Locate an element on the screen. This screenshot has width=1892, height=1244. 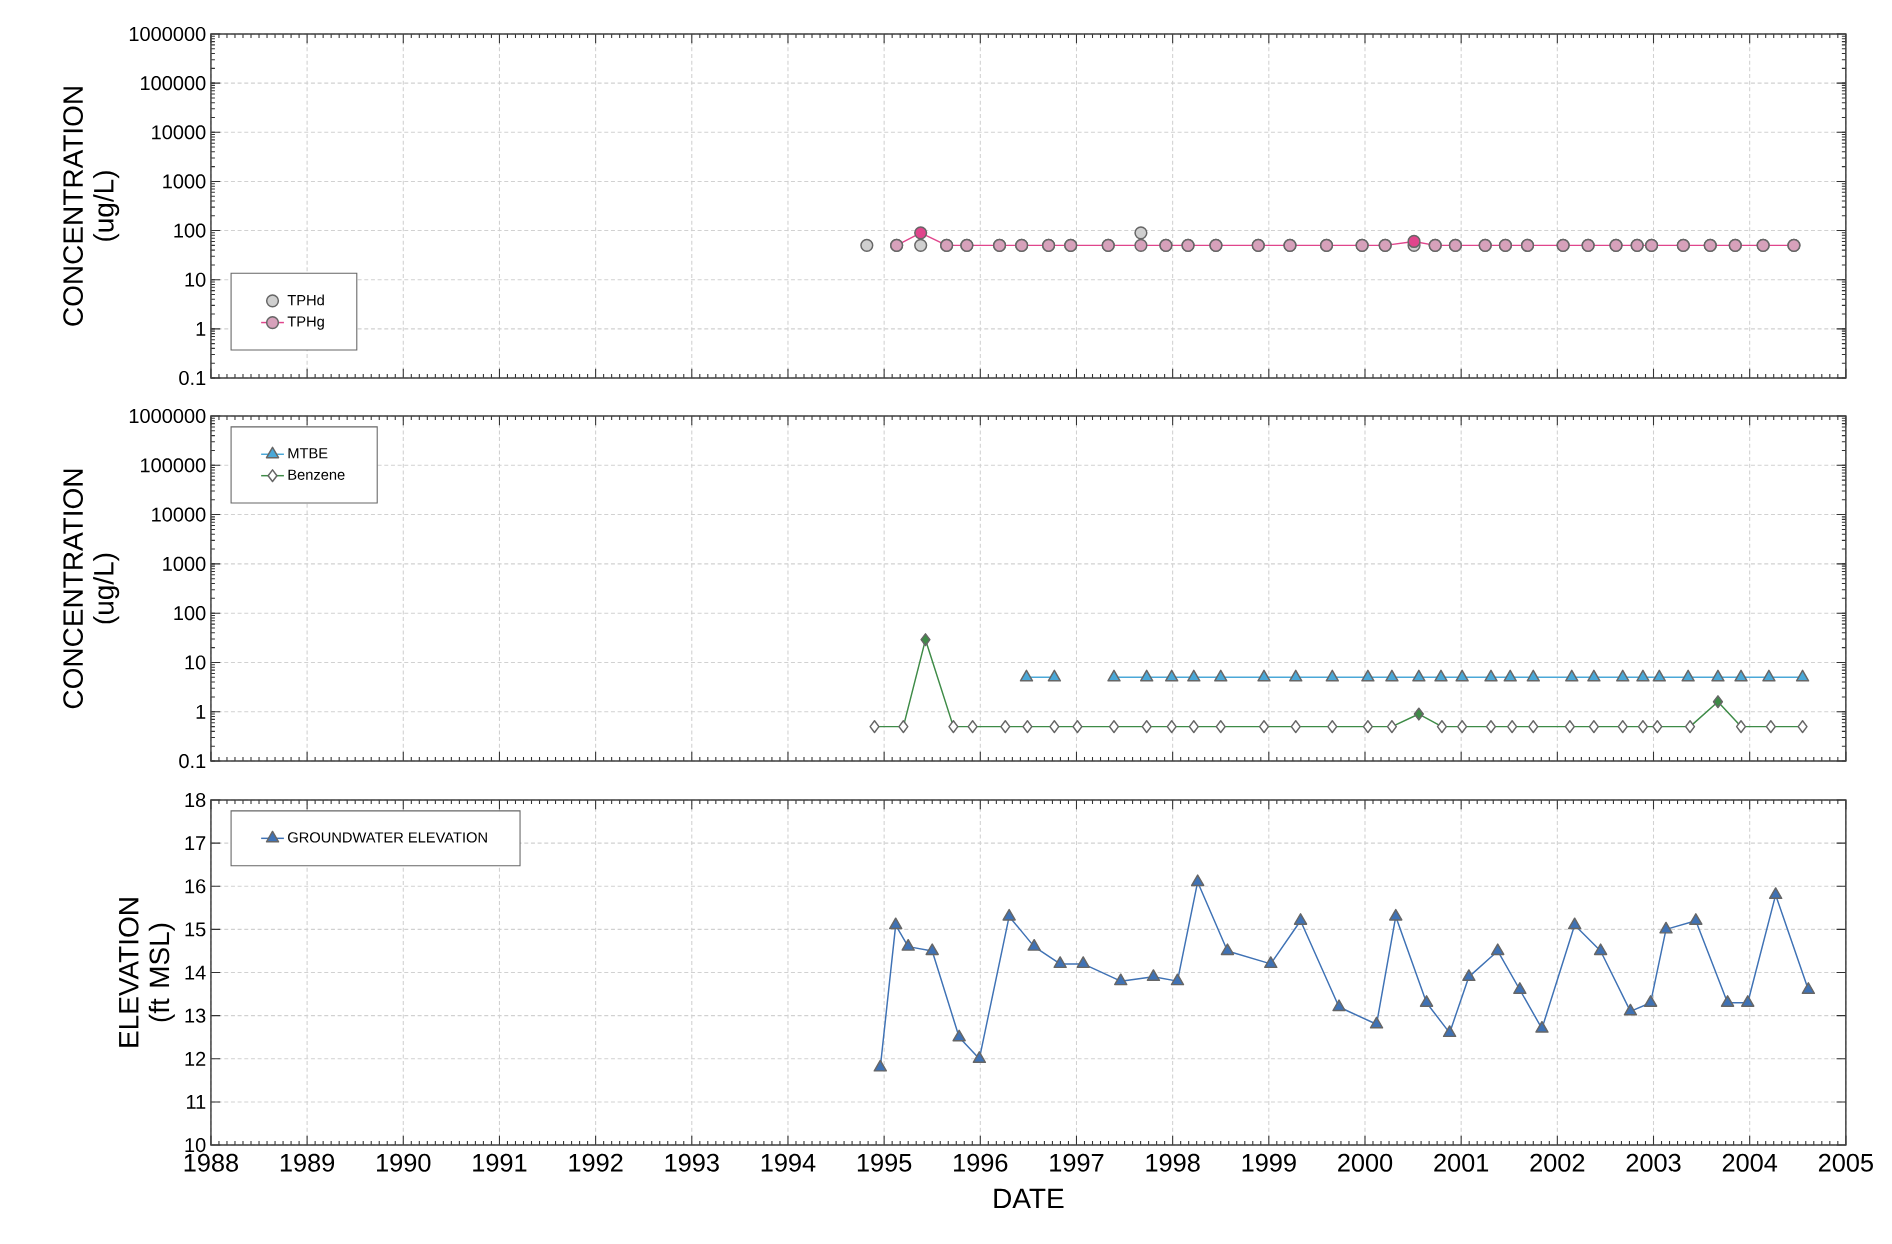
y-tick-label: 15 is located at coordinates (195, 929).